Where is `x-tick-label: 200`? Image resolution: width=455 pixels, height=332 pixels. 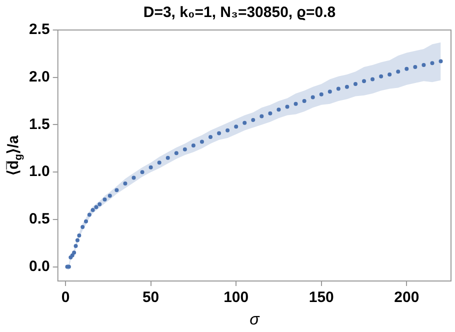
x-tick-label: 200 is located at coordinates (407, 297).